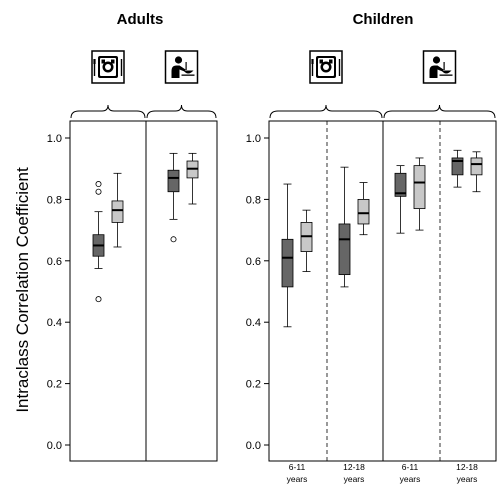 Image resolution: width=497 pixels, height=490 pixels. What do you see at coordinates (383, 19) in the screenshot?
I see `panel-title: Children` at bounding box center [383, 19].